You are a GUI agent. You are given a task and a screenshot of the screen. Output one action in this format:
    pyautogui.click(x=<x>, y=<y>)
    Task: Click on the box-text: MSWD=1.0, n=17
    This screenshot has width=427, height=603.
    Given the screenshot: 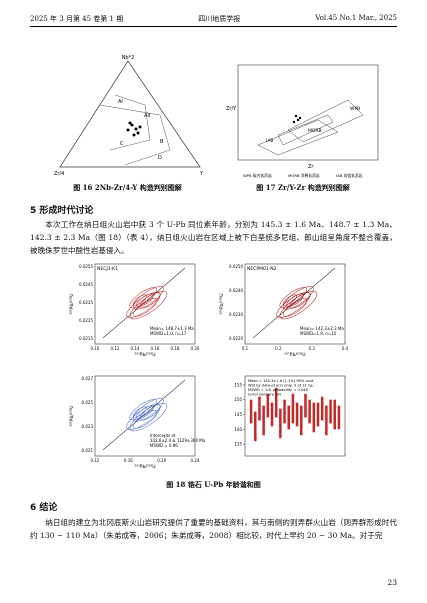 What is the action you would take?
    pyautogui.click(x=168, y=333)
    